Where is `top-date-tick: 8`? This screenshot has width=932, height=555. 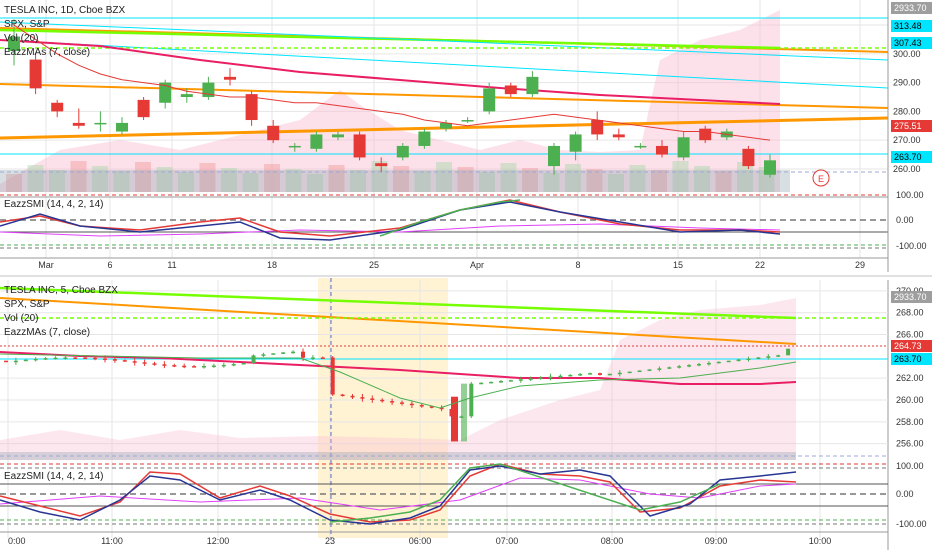
top-date-tick: 8 is located at coordinates (577, 265).